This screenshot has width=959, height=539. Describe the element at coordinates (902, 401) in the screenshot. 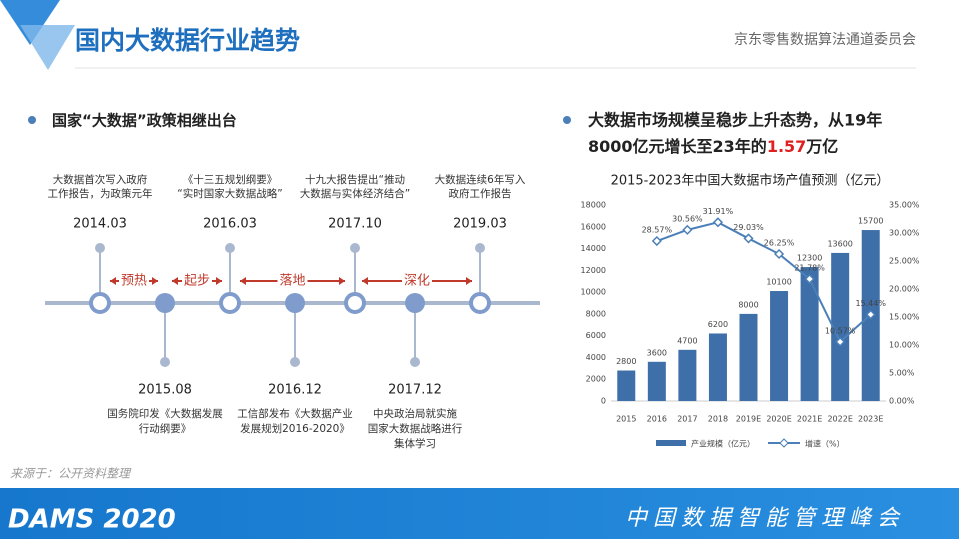

I see `y2-tick-label: 0.00%` at that location.